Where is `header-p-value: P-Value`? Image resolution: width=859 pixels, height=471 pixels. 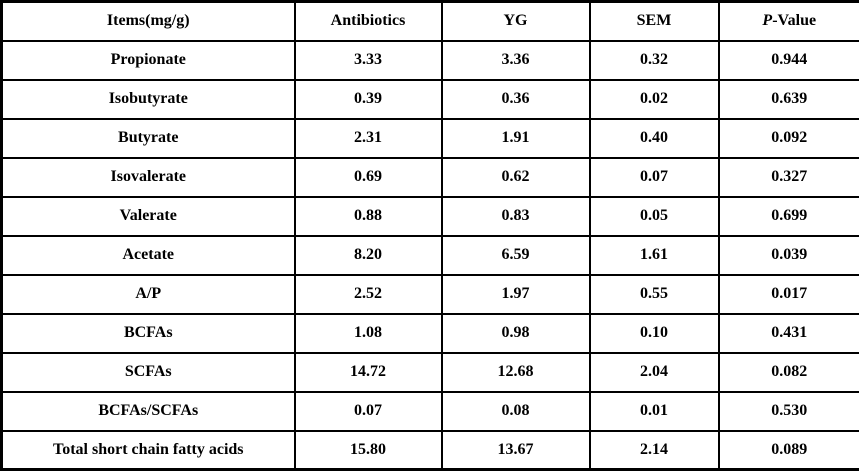 header-p-value: P-Value is located at coordinates (789, 21).